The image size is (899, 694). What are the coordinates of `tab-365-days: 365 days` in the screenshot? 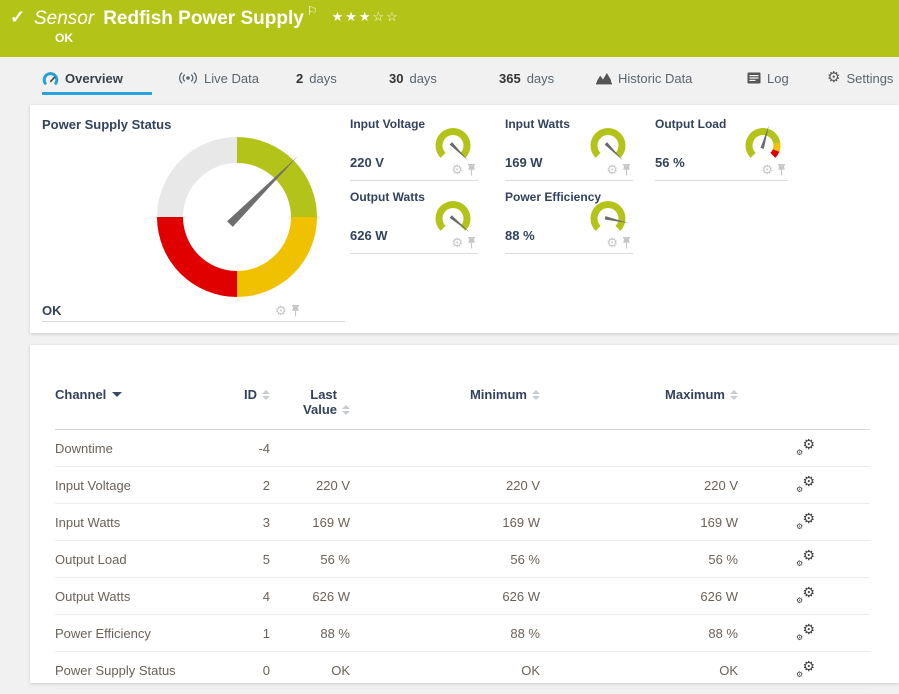 It's located at (526, 78).